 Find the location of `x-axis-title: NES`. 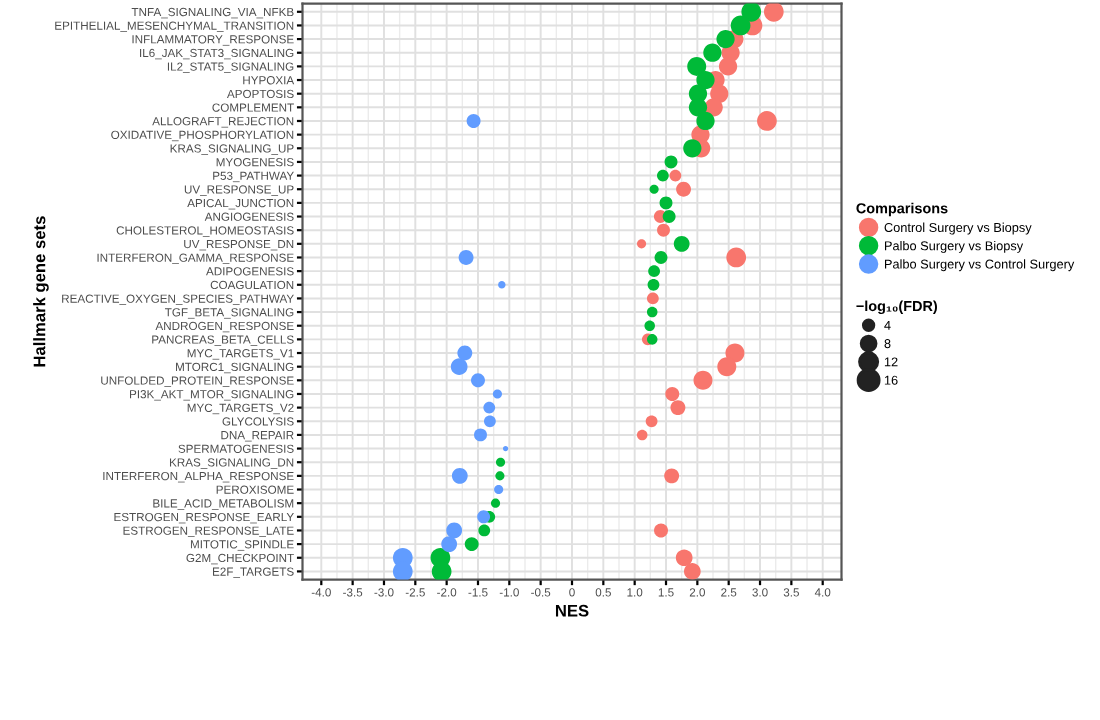

x-axis-title: NES is located at coordinates (572, 610).